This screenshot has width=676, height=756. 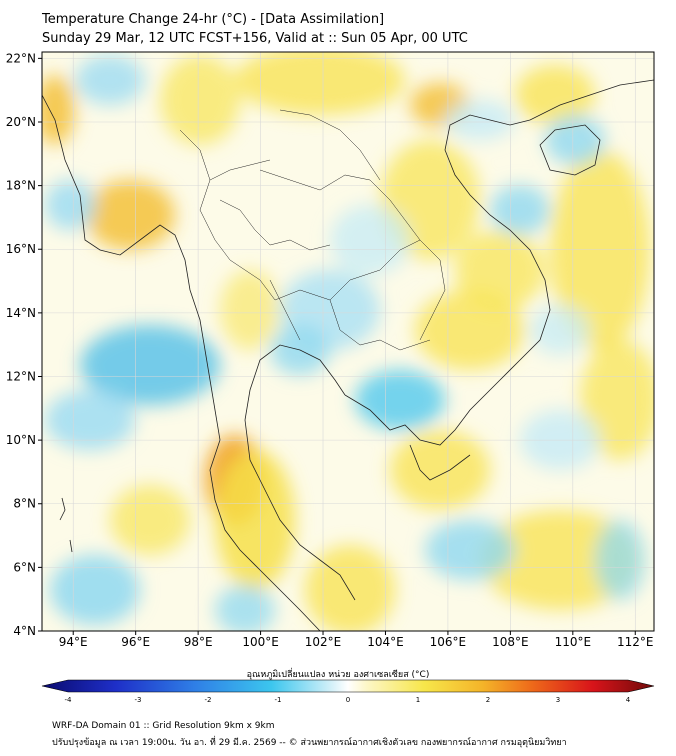 I want to click on lat-tick-label: 14°N, so click(x=21, y=313).